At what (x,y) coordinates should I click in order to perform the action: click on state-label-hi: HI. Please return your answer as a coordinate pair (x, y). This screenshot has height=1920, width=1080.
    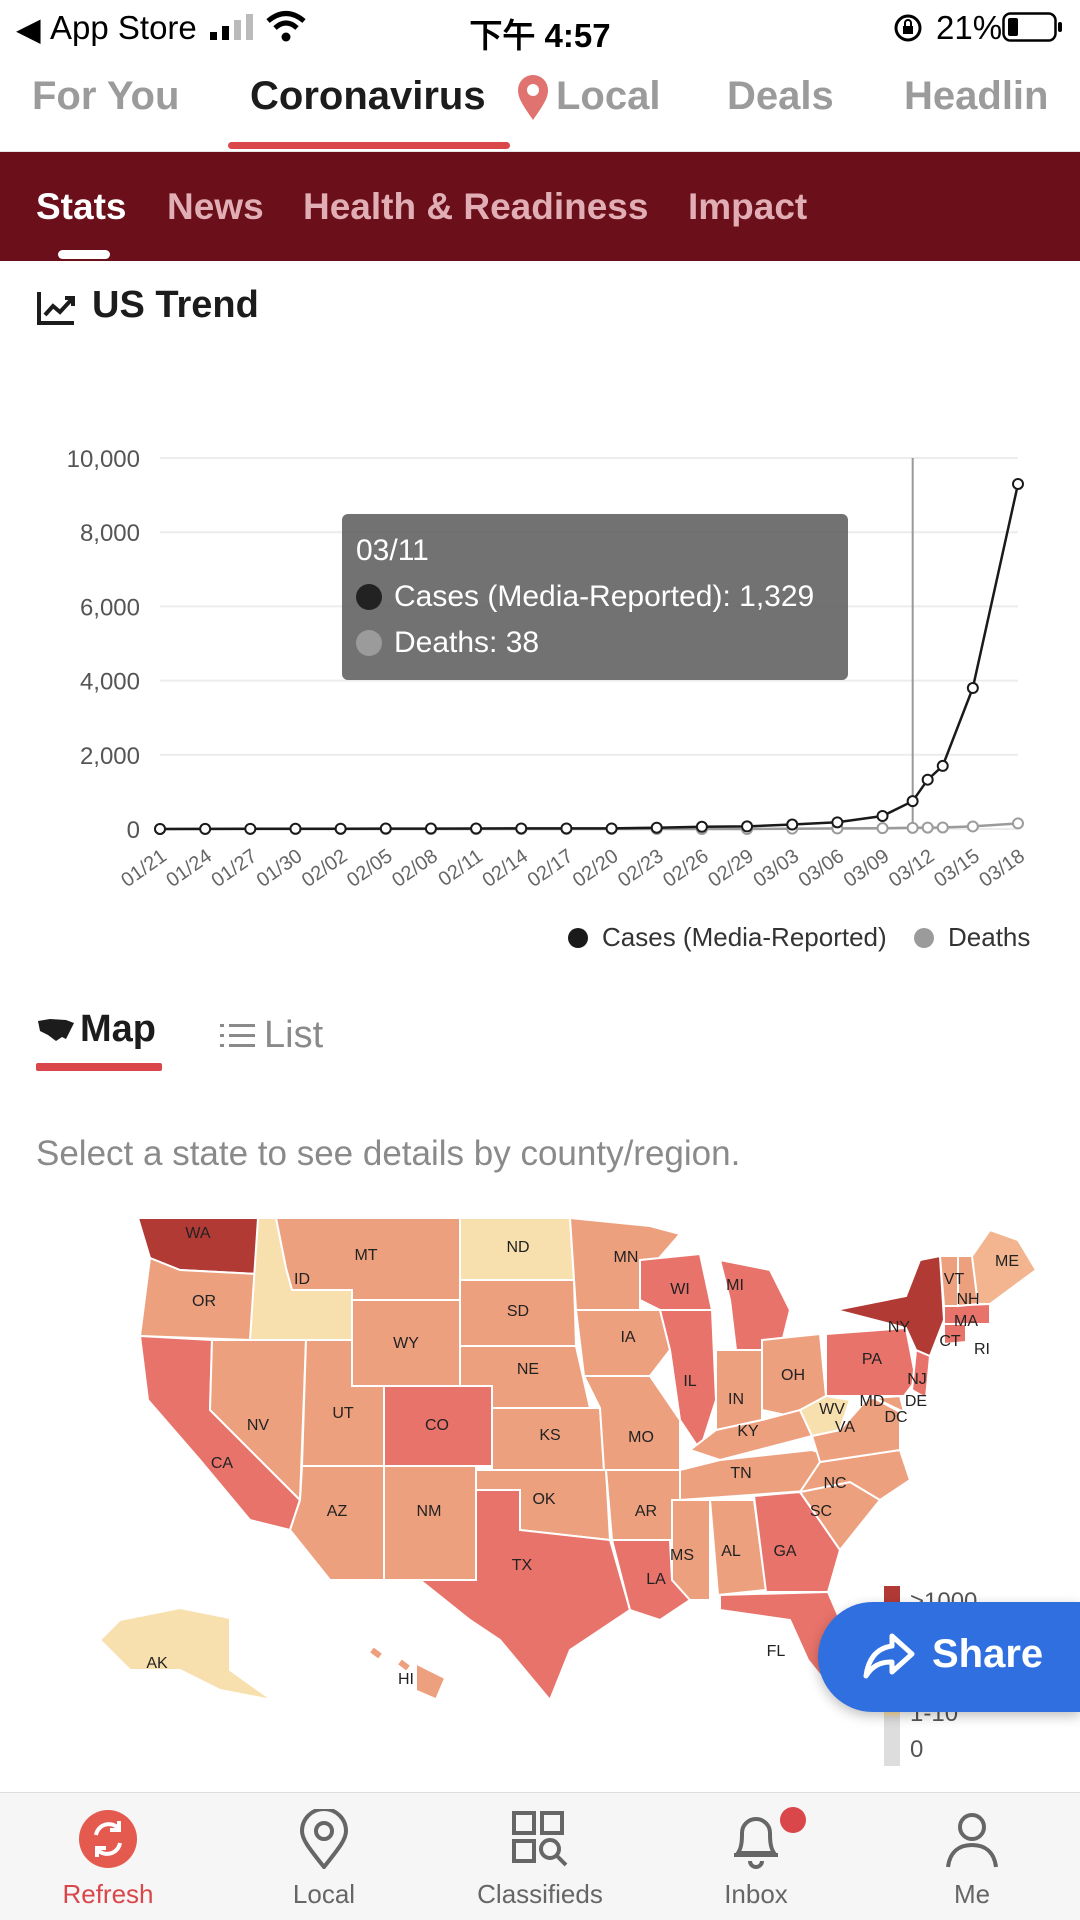
    Looking at the image, I should click on (406, 1679).